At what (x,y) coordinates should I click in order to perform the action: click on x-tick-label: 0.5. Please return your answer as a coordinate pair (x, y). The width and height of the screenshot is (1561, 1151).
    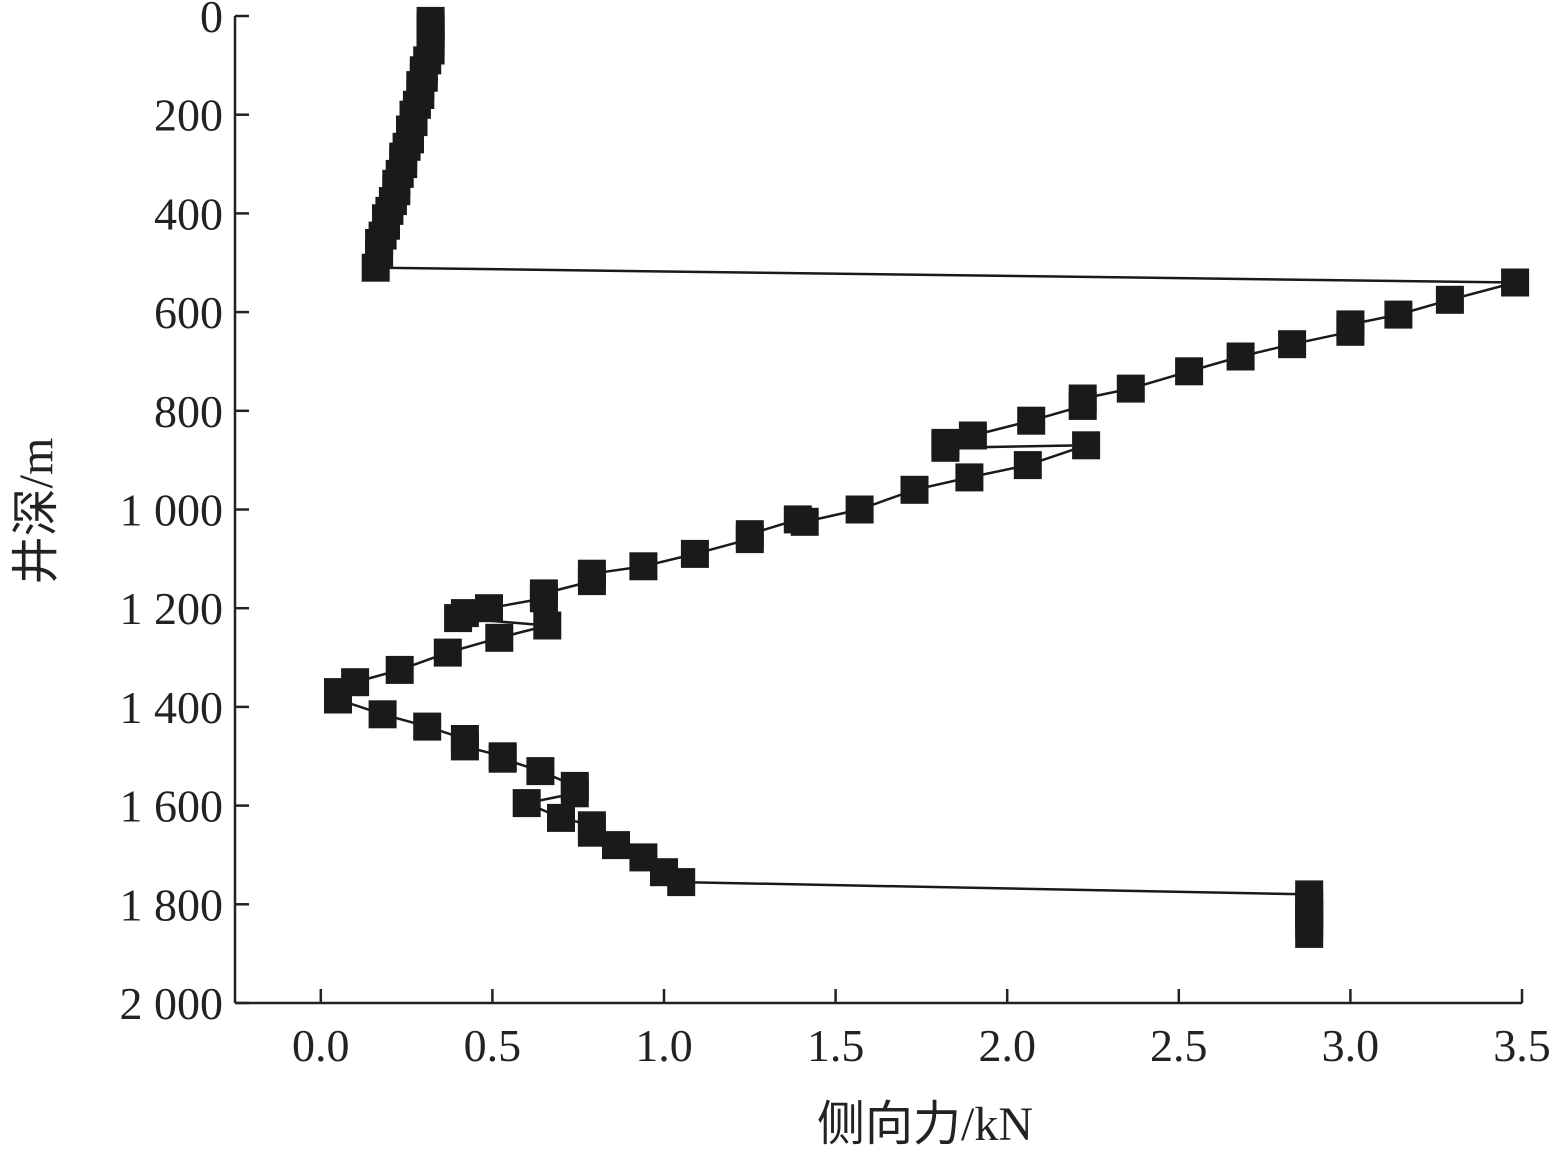
    Looking at the image, I should click on (493, 1045).